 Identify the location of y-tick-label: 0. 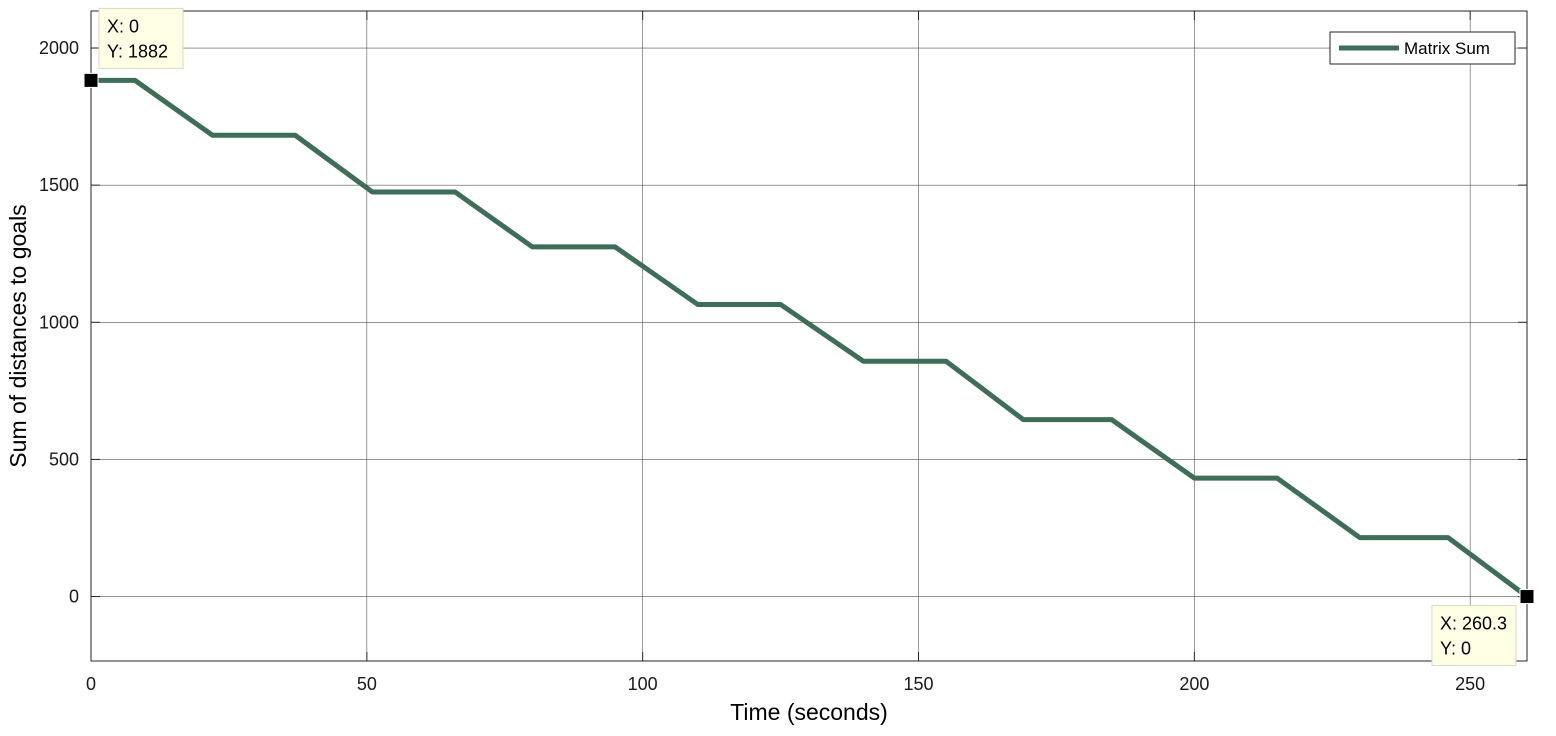
(74, 597).